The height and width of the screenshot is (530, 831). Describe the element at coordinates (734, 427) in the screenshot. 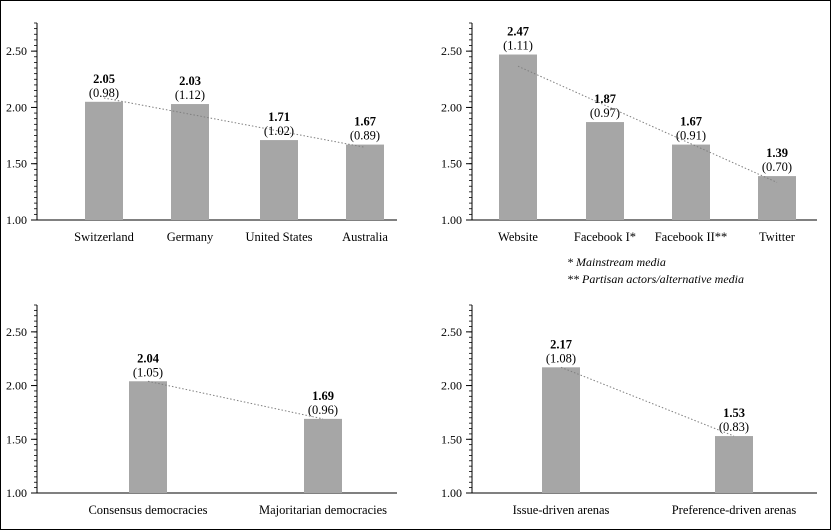

I see `sd-label: (0.83)` at that location.